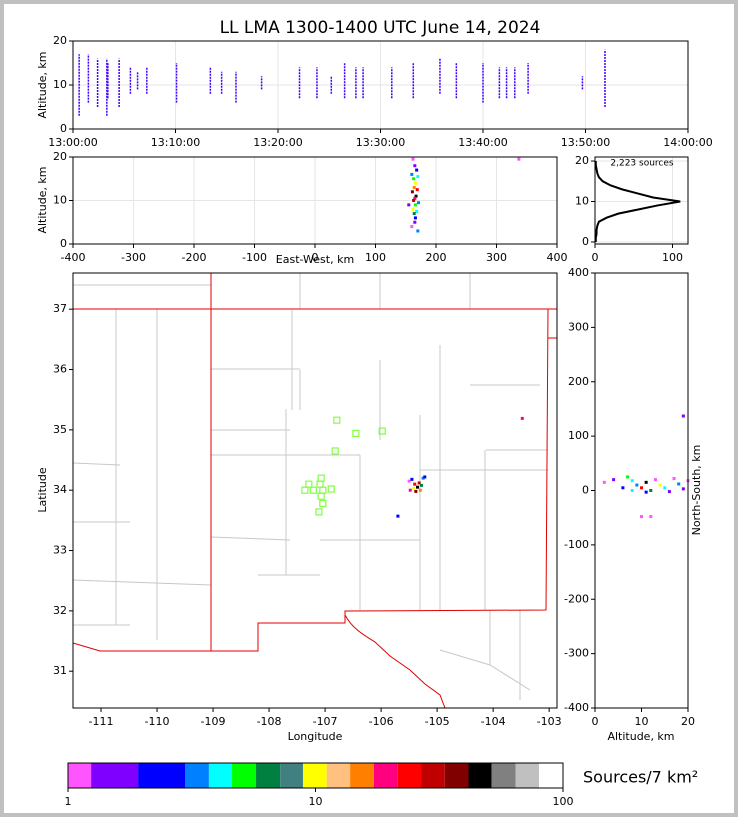  I want to click on x-tick-label: 13:50:00, so click(585, 142).